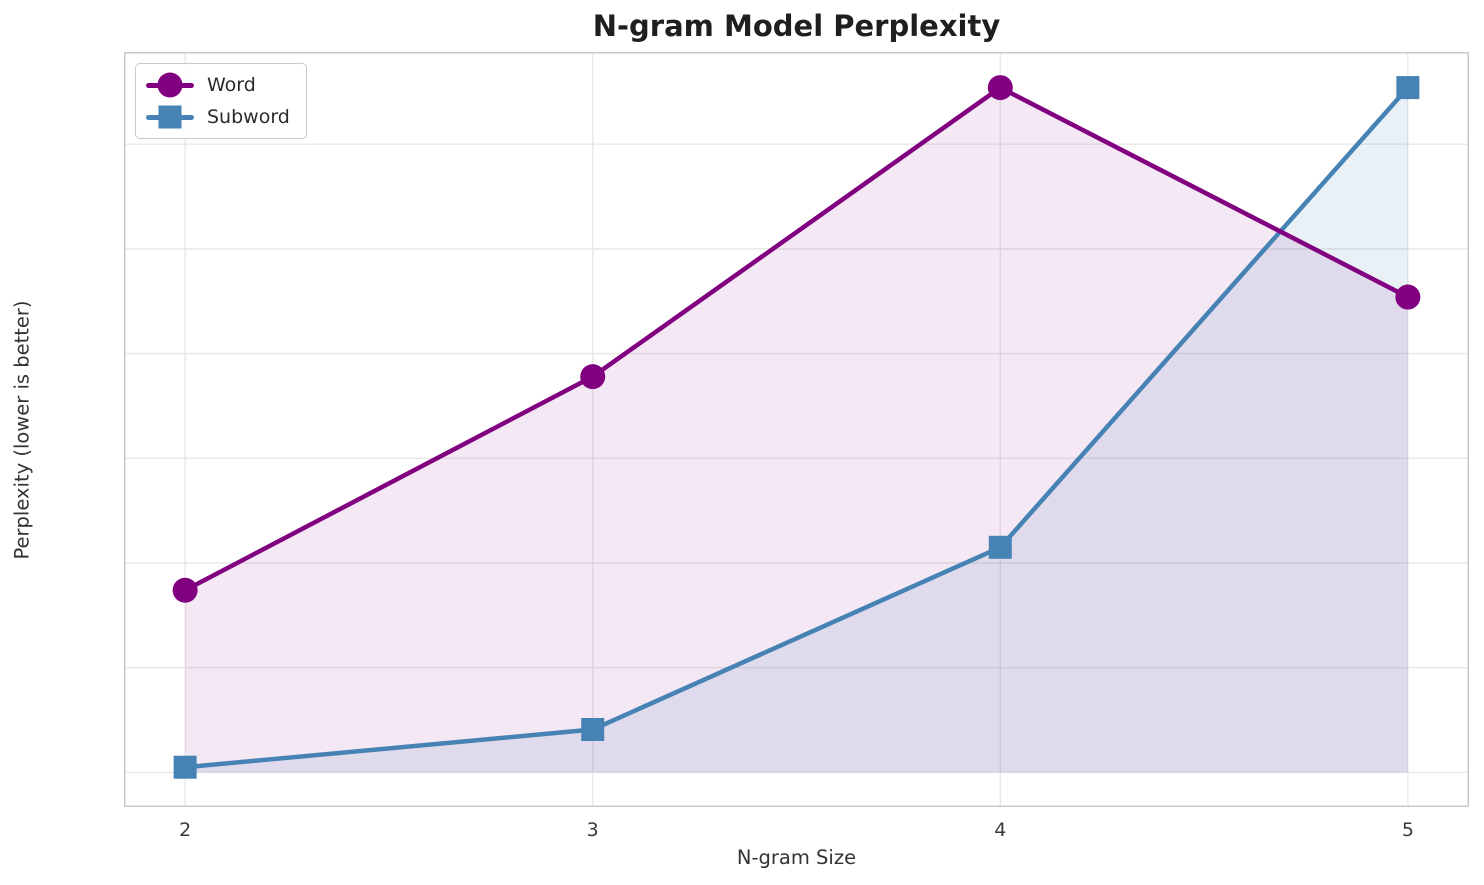  Describe the element at coordinates (592, 830) in the screenshot. I see `x-tick-label: 3` at that location.